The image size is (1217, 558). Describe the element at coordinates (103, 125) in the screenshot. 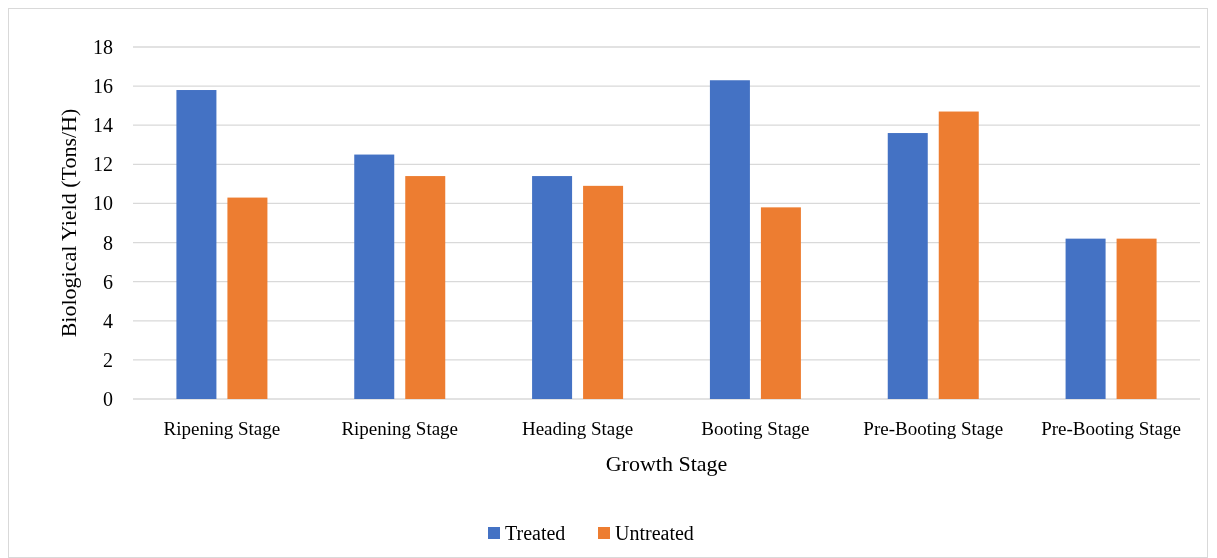

I see `y-tick-label: 14` at that location.